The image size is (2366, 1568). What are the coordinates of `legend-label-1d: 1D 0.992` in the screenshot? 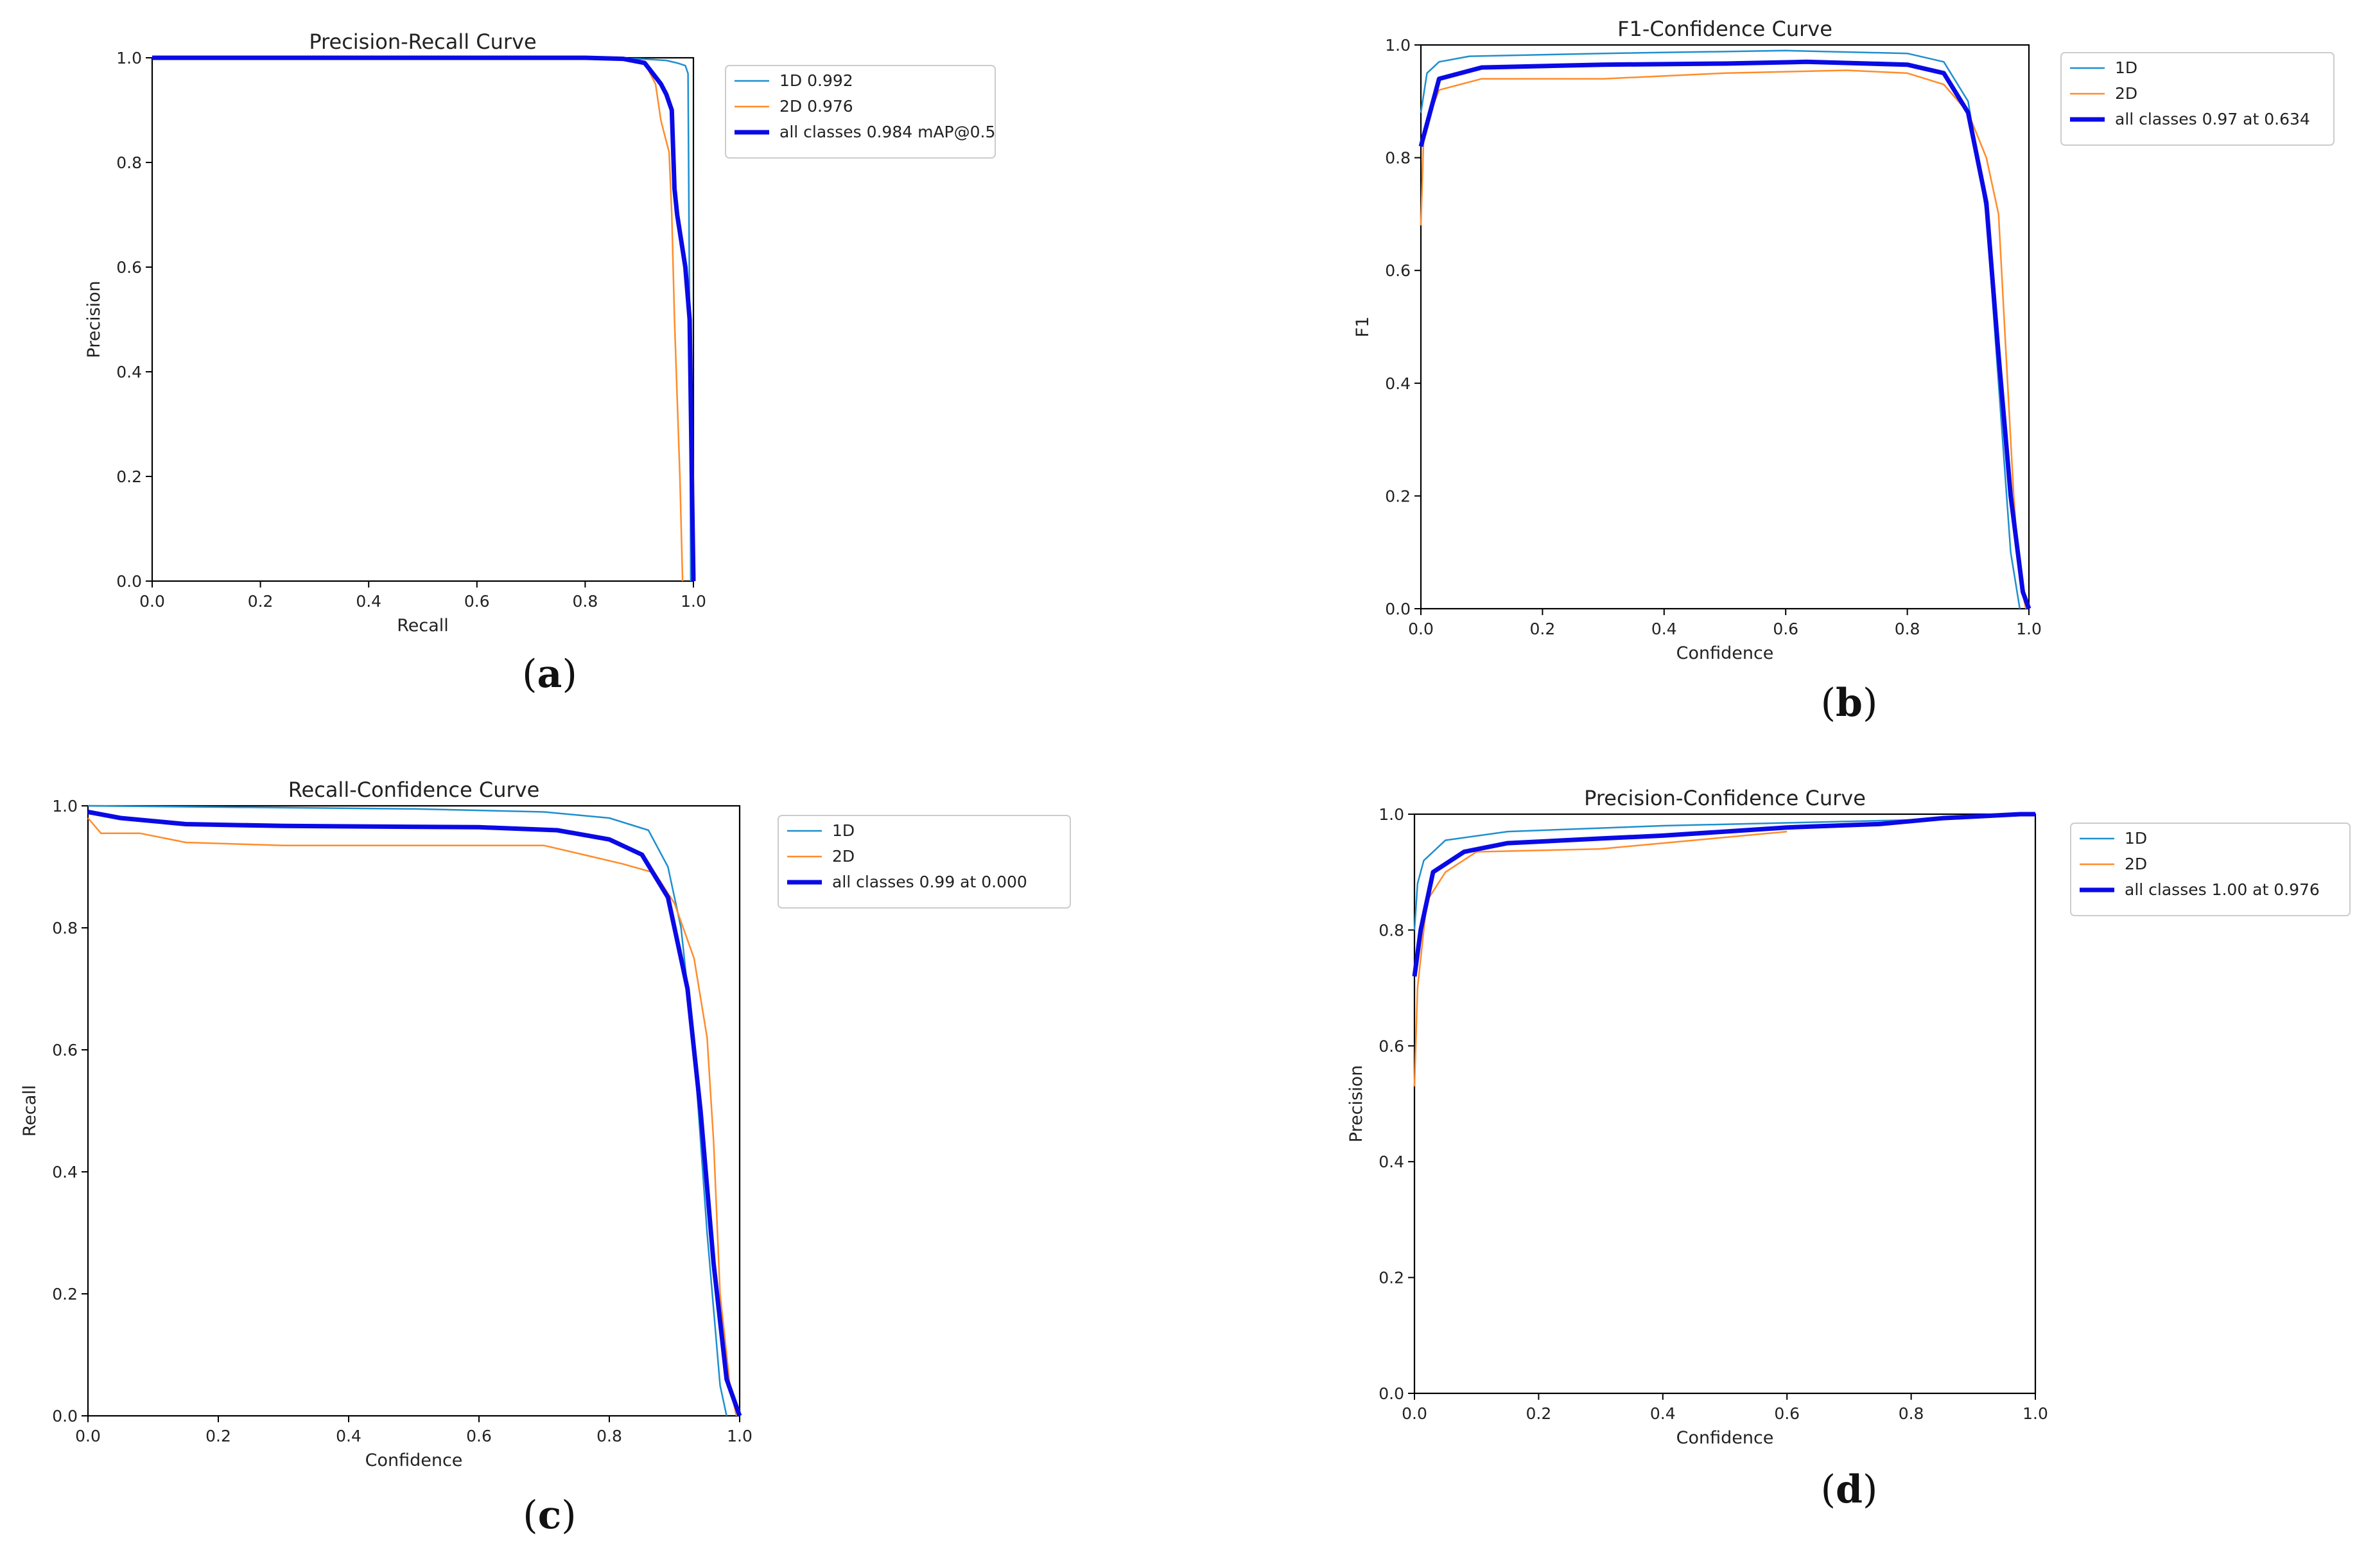 It's located at (816, 80).